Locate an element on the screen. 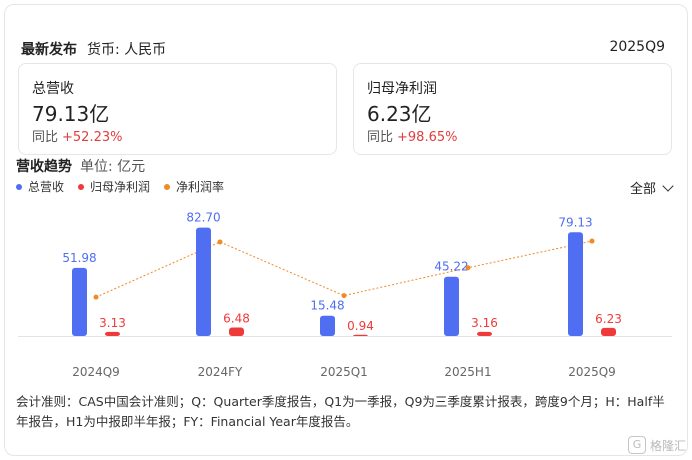 The height and width of the screenshot is (460, 692). kpi-label: 总营收 is located at coordinates (53, 89).